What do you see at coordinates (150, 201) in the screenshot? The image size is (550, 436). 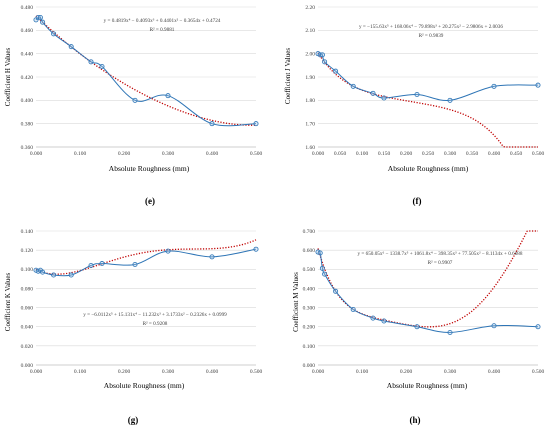 I see `panel-label: (e)` at bounding box center [150, 201].